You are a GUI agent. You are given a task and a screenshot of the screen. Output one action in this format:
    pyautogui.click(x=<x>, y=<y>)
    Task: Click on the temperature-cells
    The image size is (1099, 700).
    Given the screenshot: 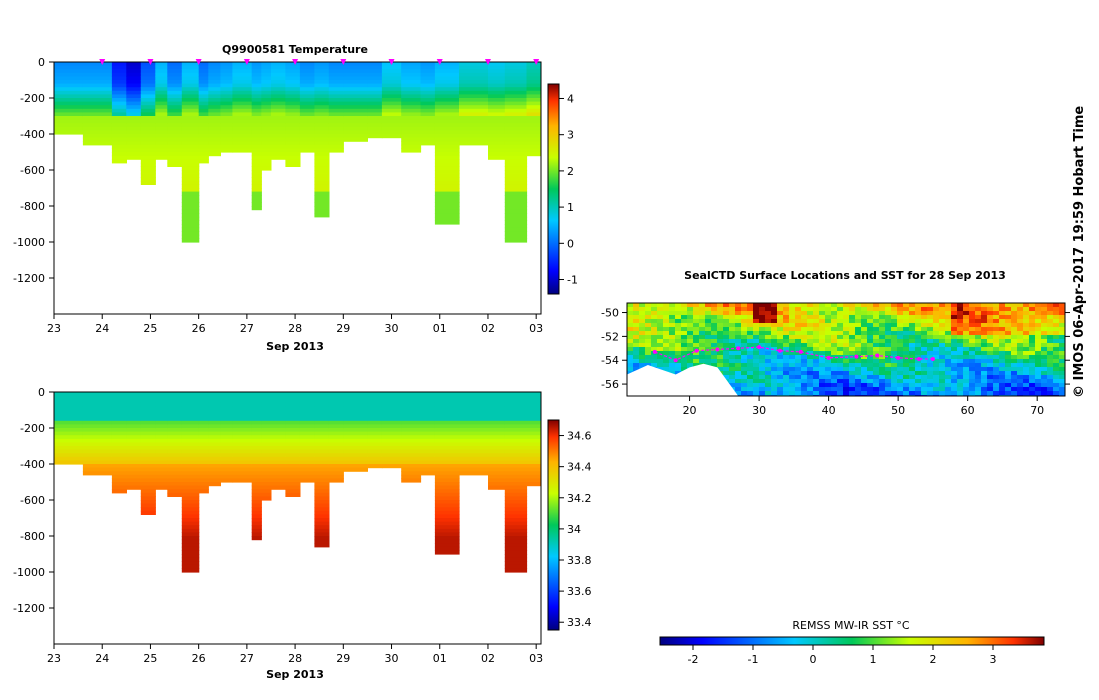 What is the action you would take?
    pyautogui.click(x=297, y=152)
    